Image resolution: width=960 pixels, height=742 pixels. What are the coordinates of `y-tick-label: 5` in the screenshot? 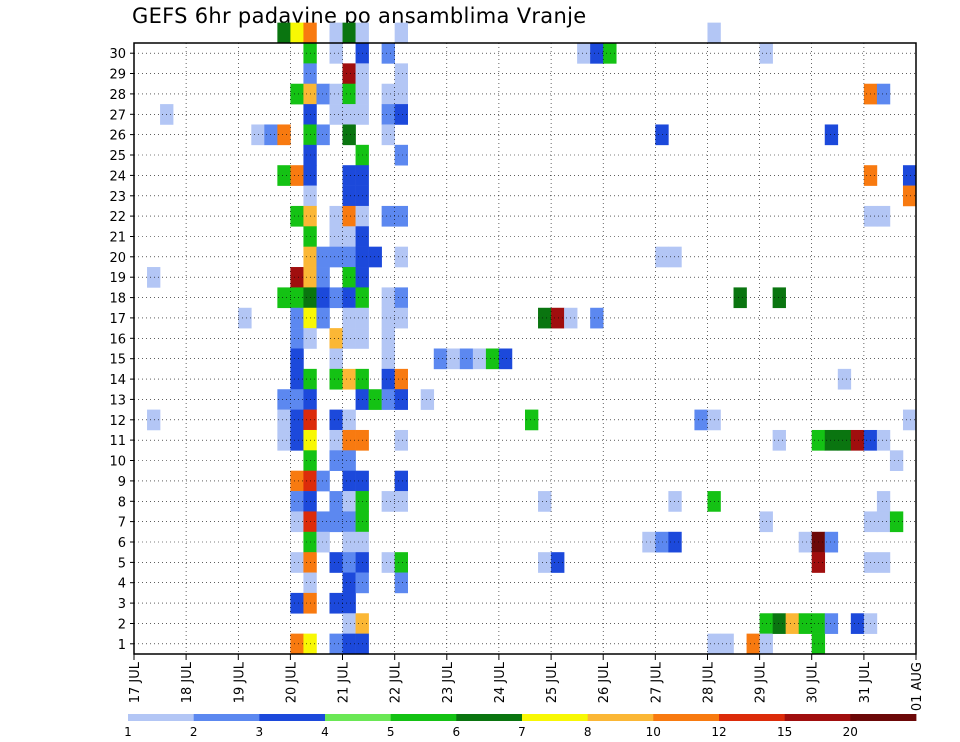 It's located at (122, 563).